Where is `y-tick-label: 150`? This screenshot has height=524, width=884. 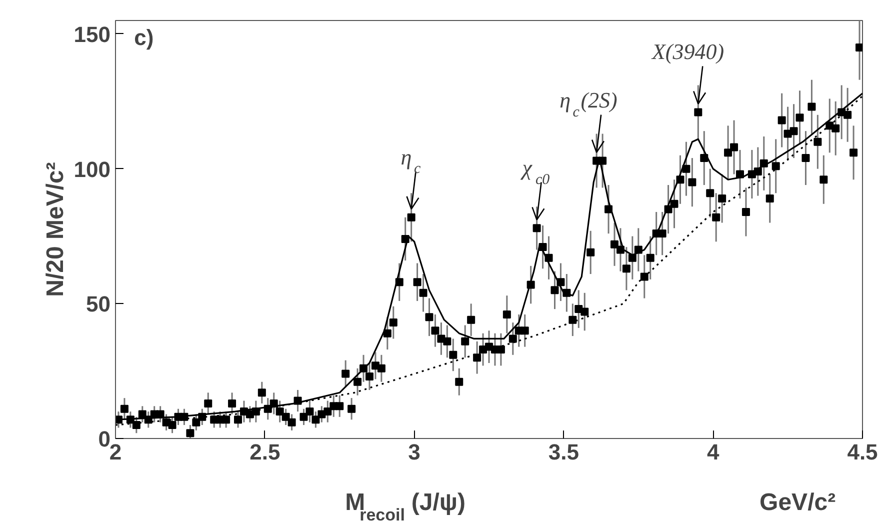 y-tick-label: 150 is located at coordinates (92, 34).